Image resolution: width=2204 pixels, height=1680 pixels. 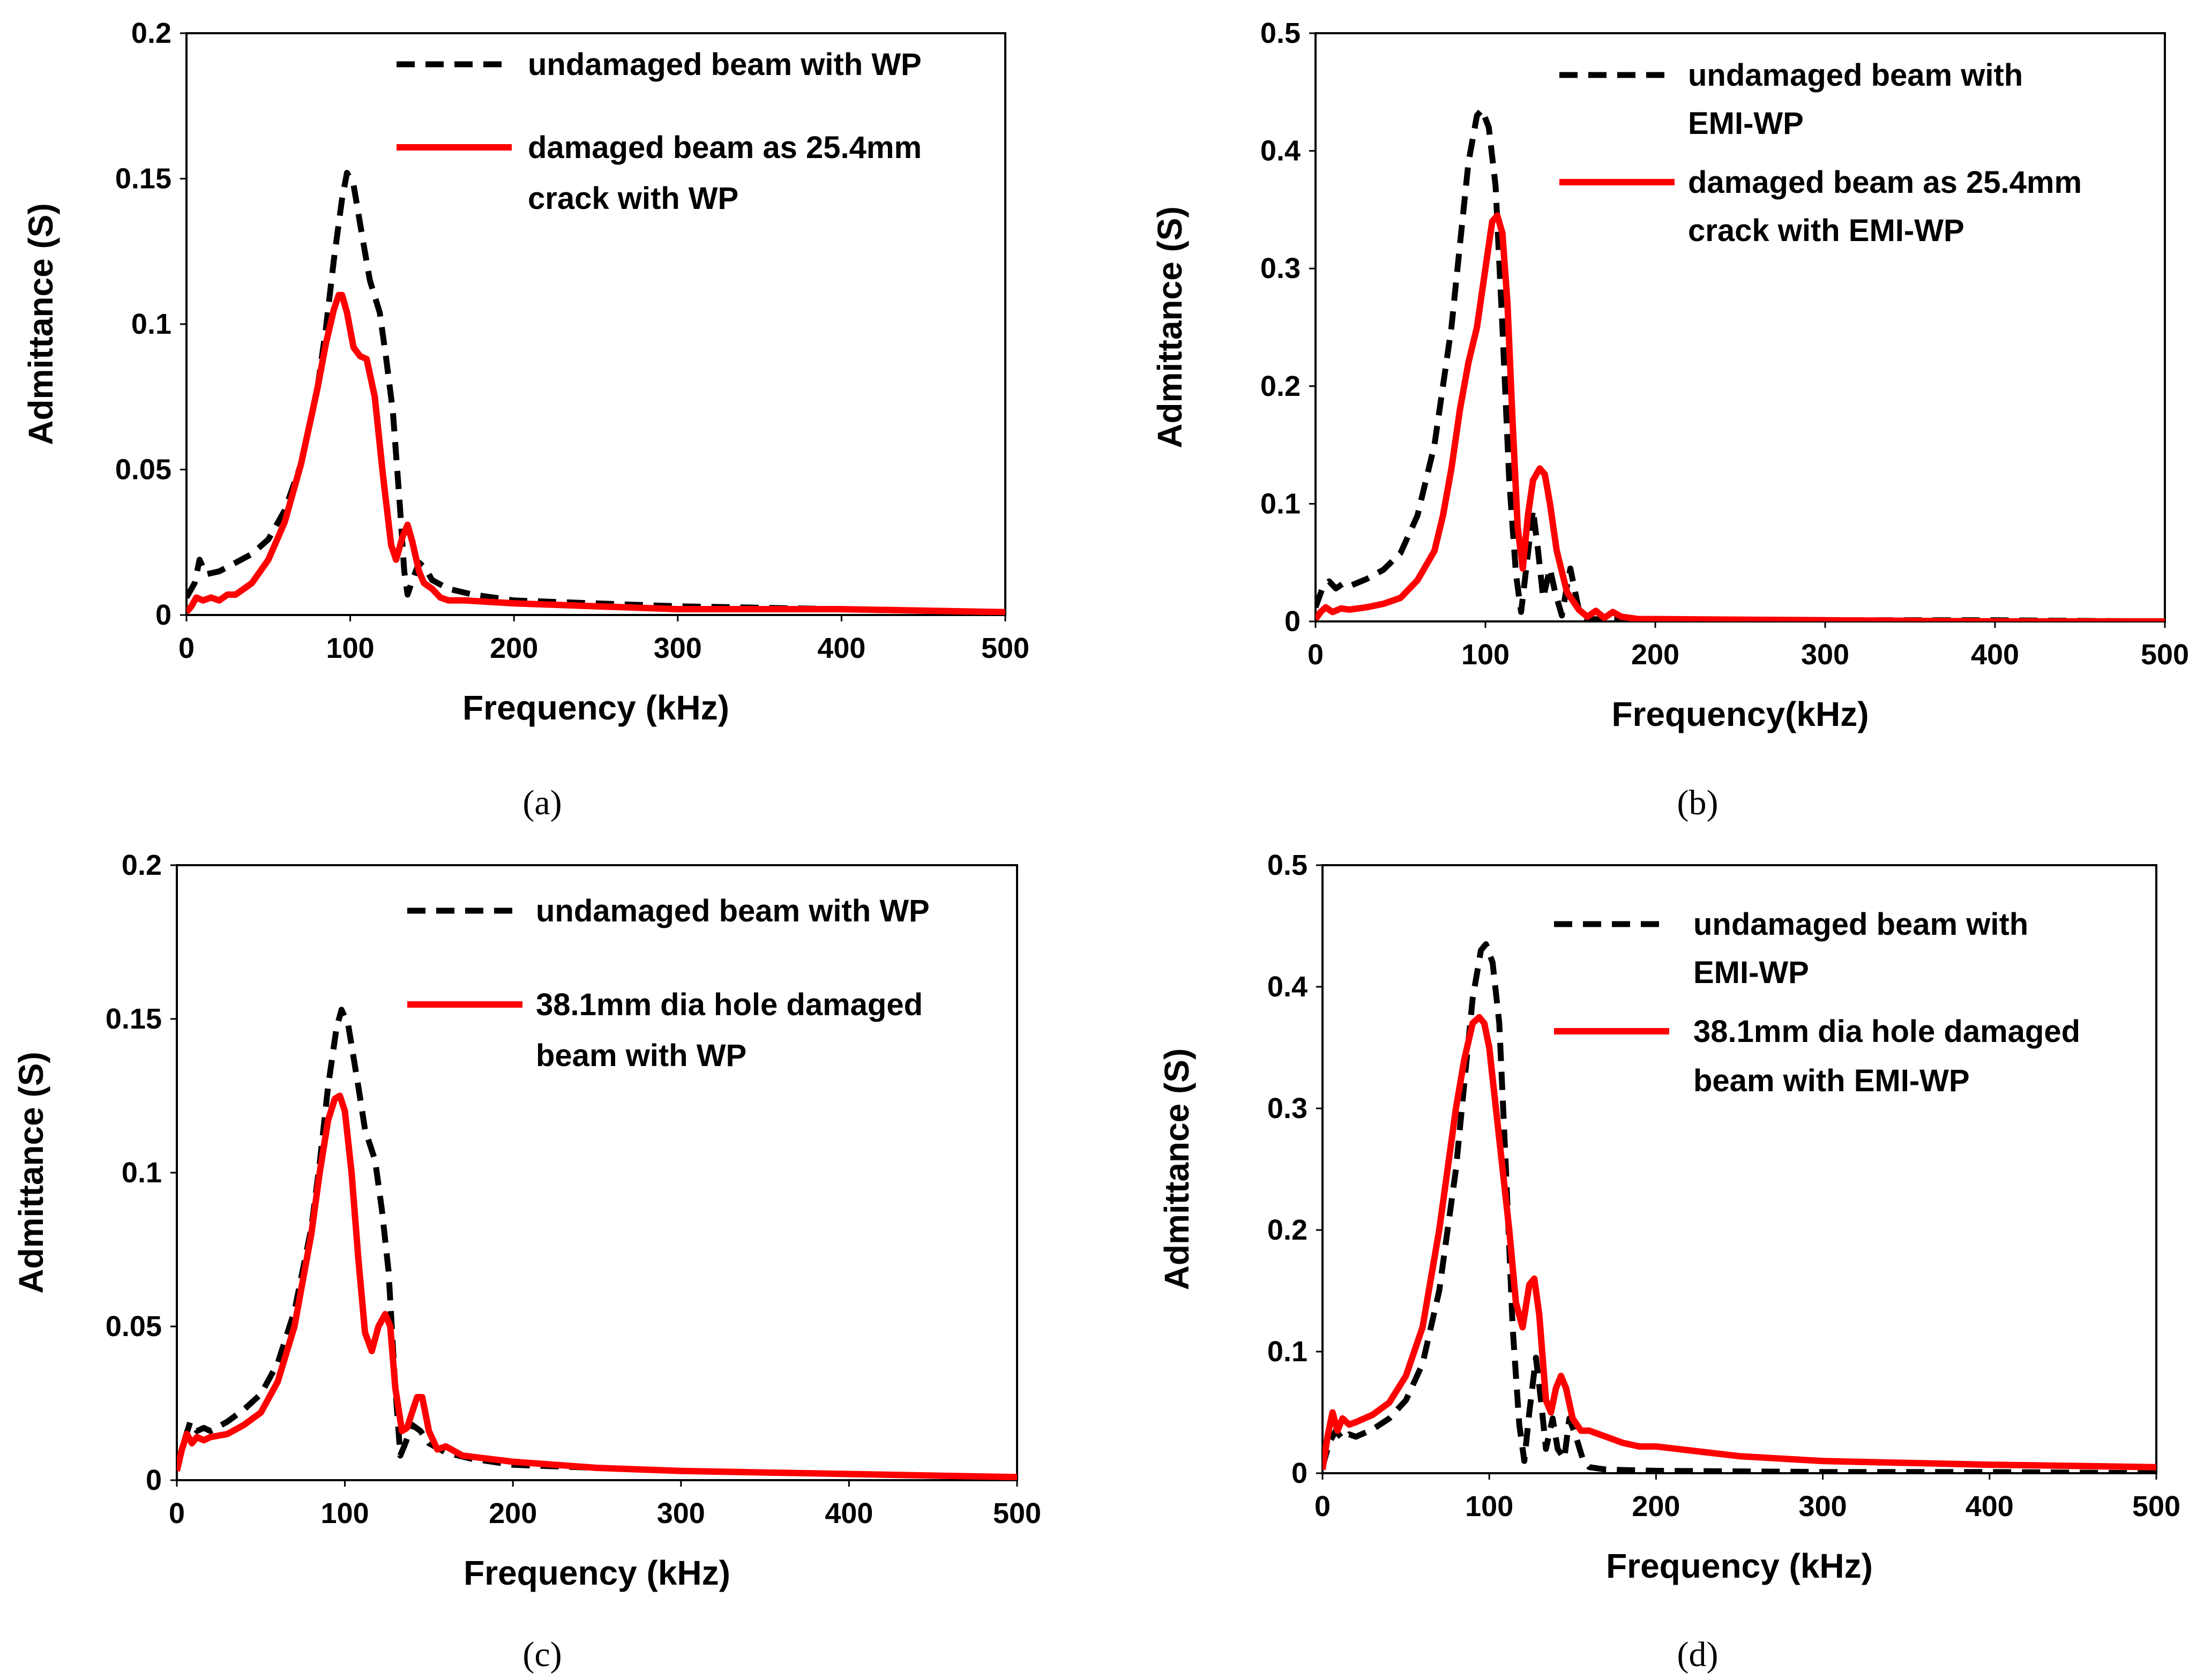 What do you see at coordinates (1698, 1654) in the screenshot?
I see `panel-caption: (d)` at bounding box center [1698, 1654].